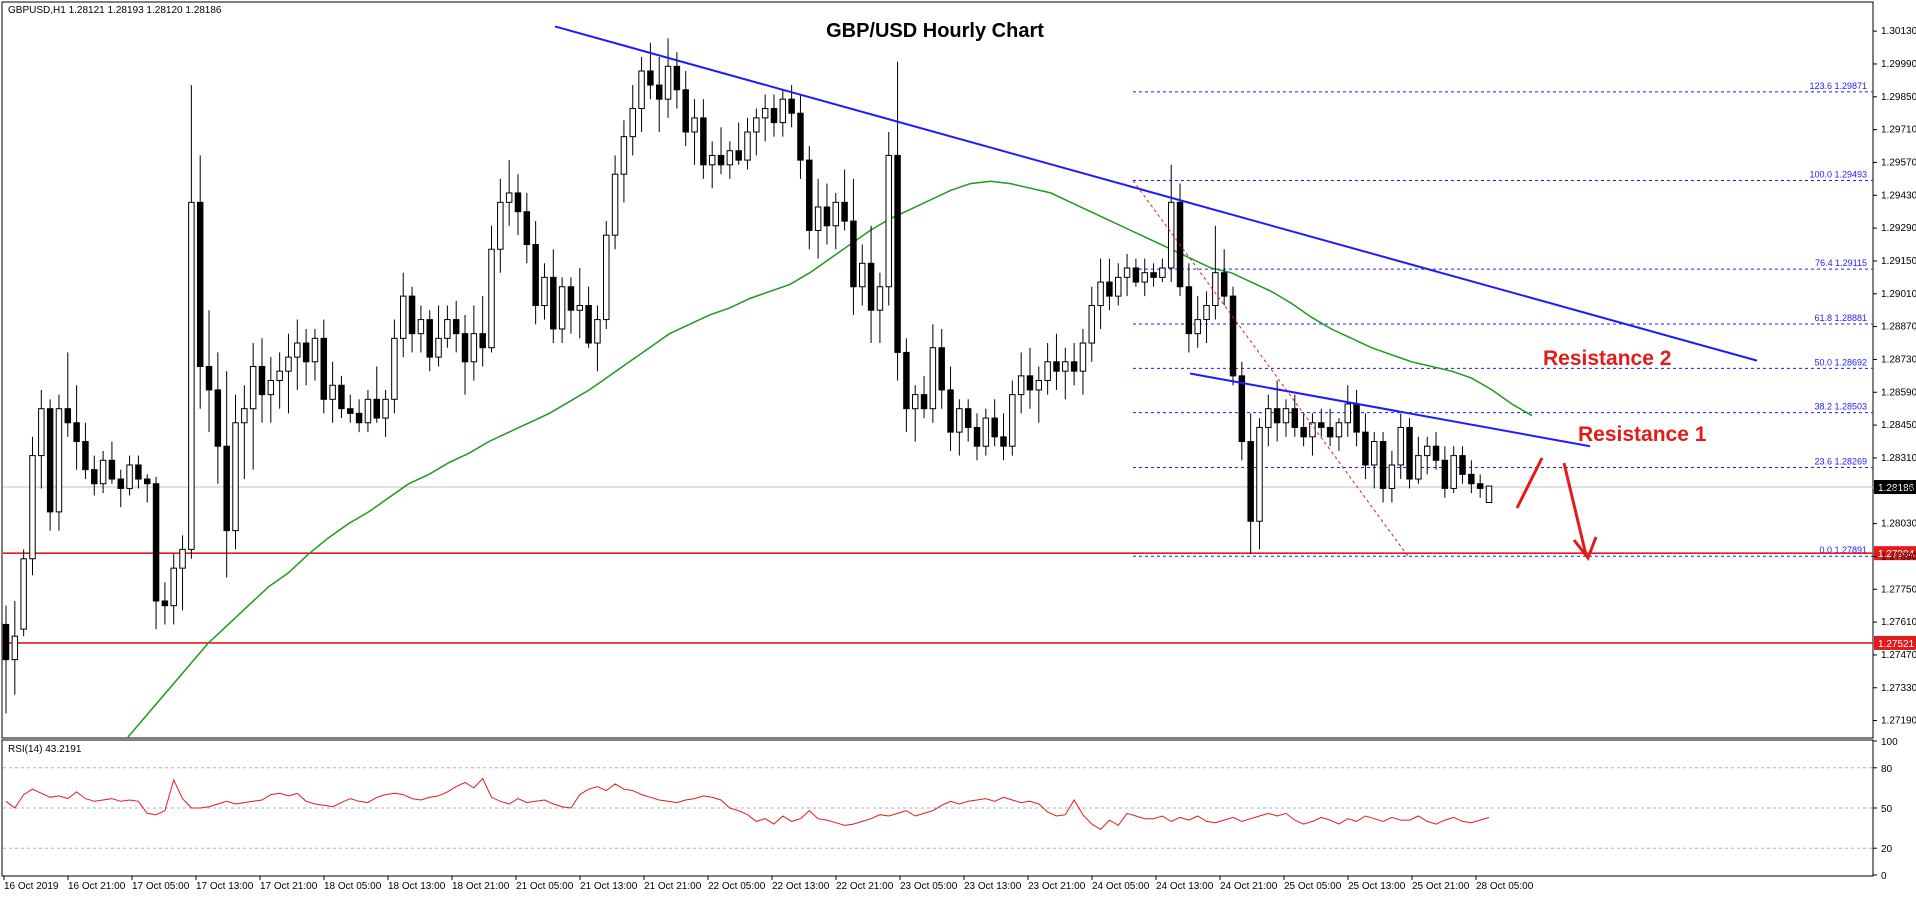  Describe the element at coordinates (865, 886) in the screenshot. I see `time-tick-label: 22 Oct 21:00` at that location.